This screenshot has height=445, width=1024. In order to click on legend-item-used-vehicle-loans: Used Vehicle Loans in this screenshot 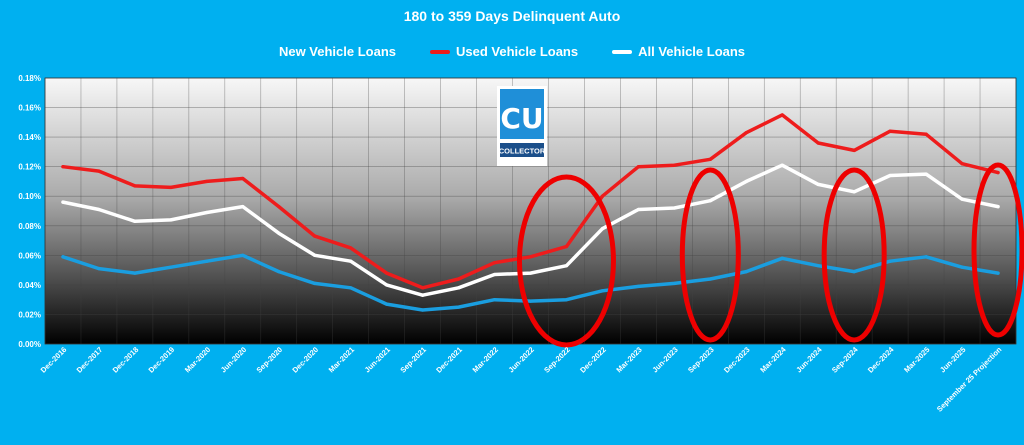, I will do `click(504, 51)`.